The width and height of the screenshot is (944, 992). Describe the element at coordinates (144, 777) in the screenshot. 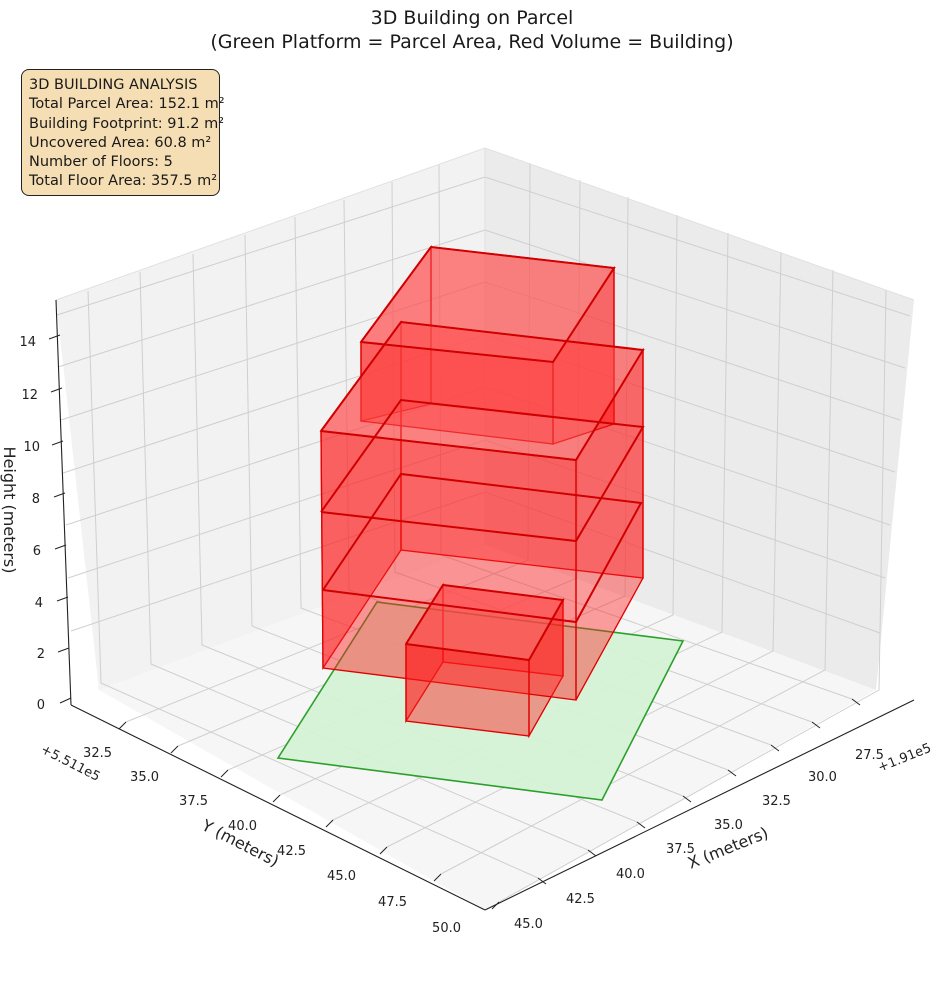

I see `y-tick-label: 35.0` at that location.